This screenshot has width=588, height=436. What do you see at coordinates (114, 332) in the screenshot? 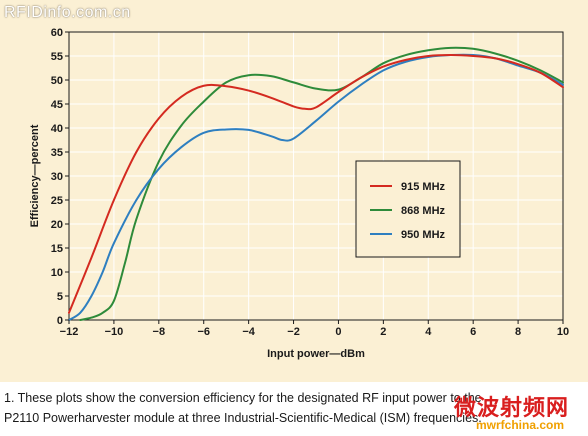
I see `x-tick-label: −10` at bounding box center [114, 332].